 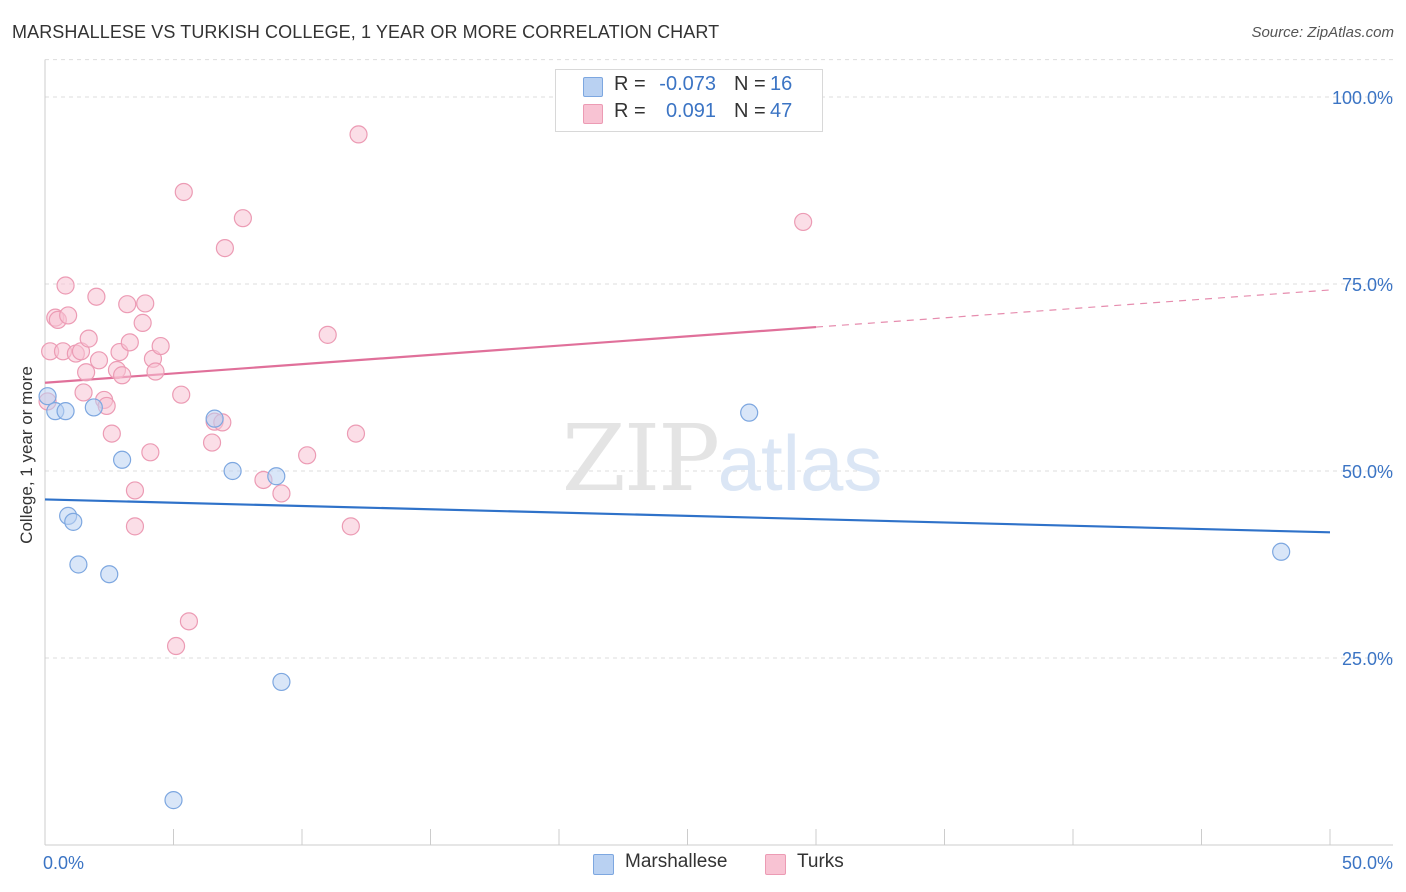 What do you see at coordinates (430, 354) in the screenshot?
I see `turks-trend-line` at bounding box center [430, 354].